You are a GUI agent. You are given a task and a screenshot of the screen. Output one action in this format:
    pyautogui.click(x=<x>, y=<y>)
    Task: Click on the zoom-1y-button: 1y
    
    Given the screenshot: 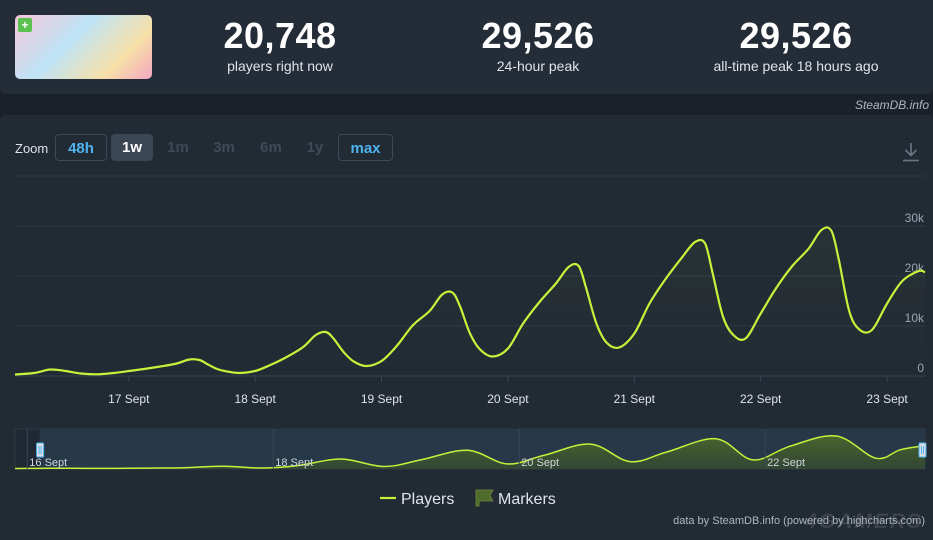 What is the action you would take?
    pyautogui.click(x=315, y=147)
    